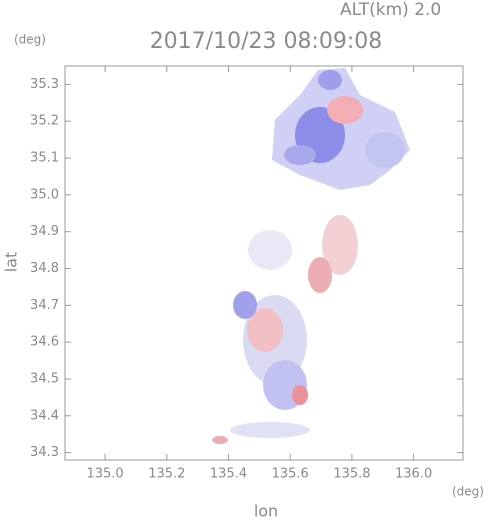 Image resolution: width=491 pixels, height=521 pixels. Describe the element at coordinates (30, 40) in the screenshot. I see `y-unit: (deg)` at that location.